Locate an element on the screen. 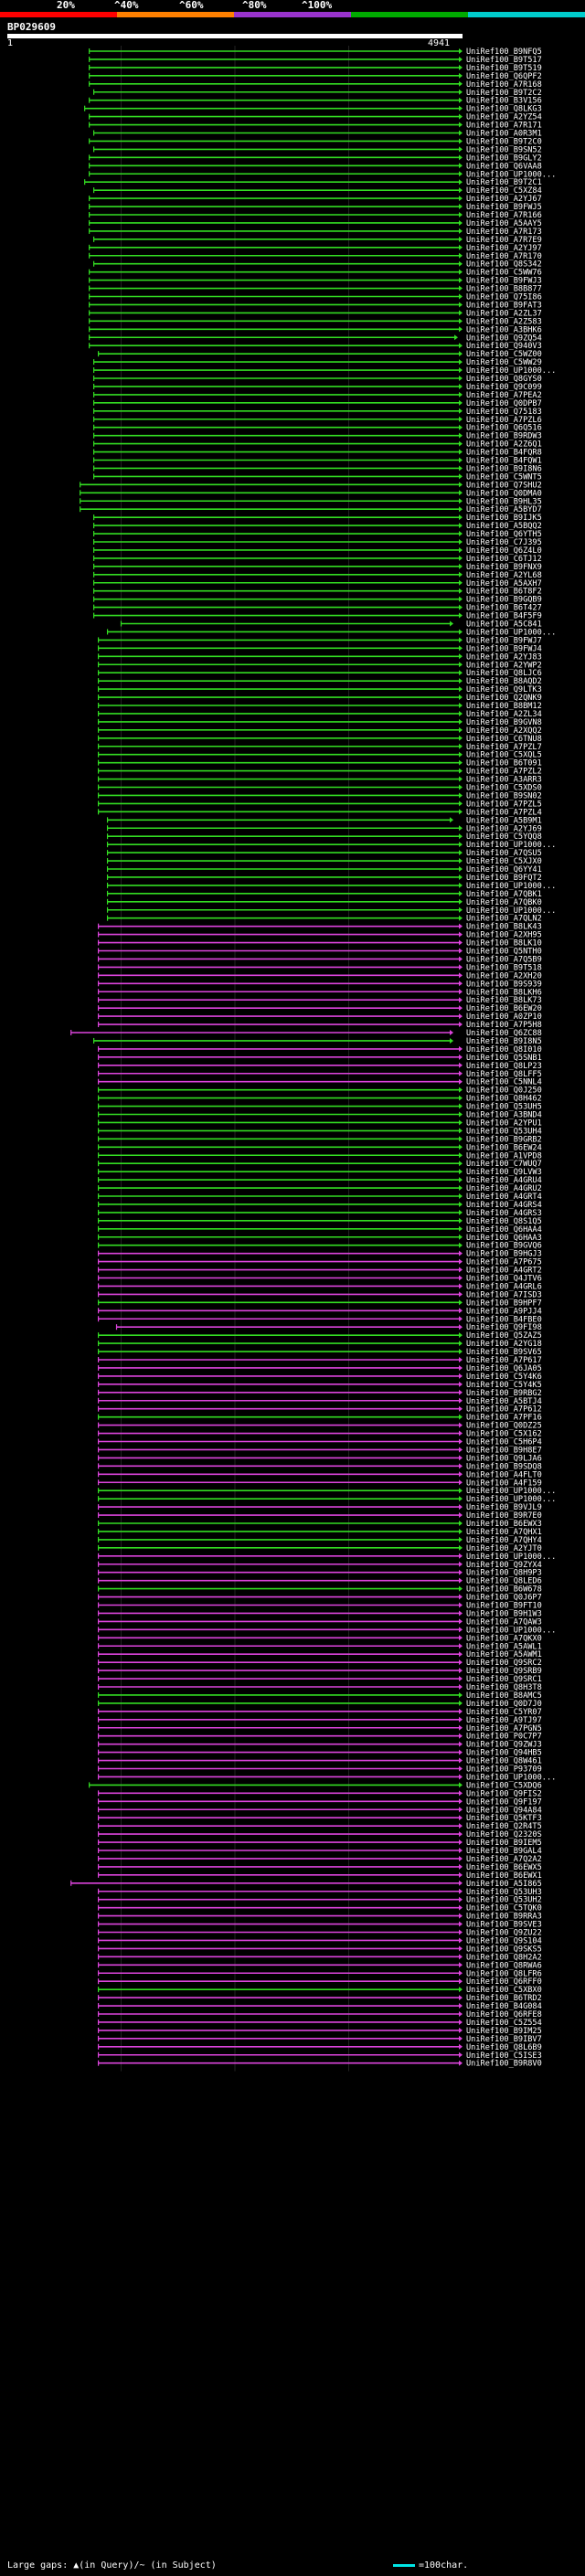  hit-name: UniRef100_Q8H462 is located at coordinates (504, 1099).